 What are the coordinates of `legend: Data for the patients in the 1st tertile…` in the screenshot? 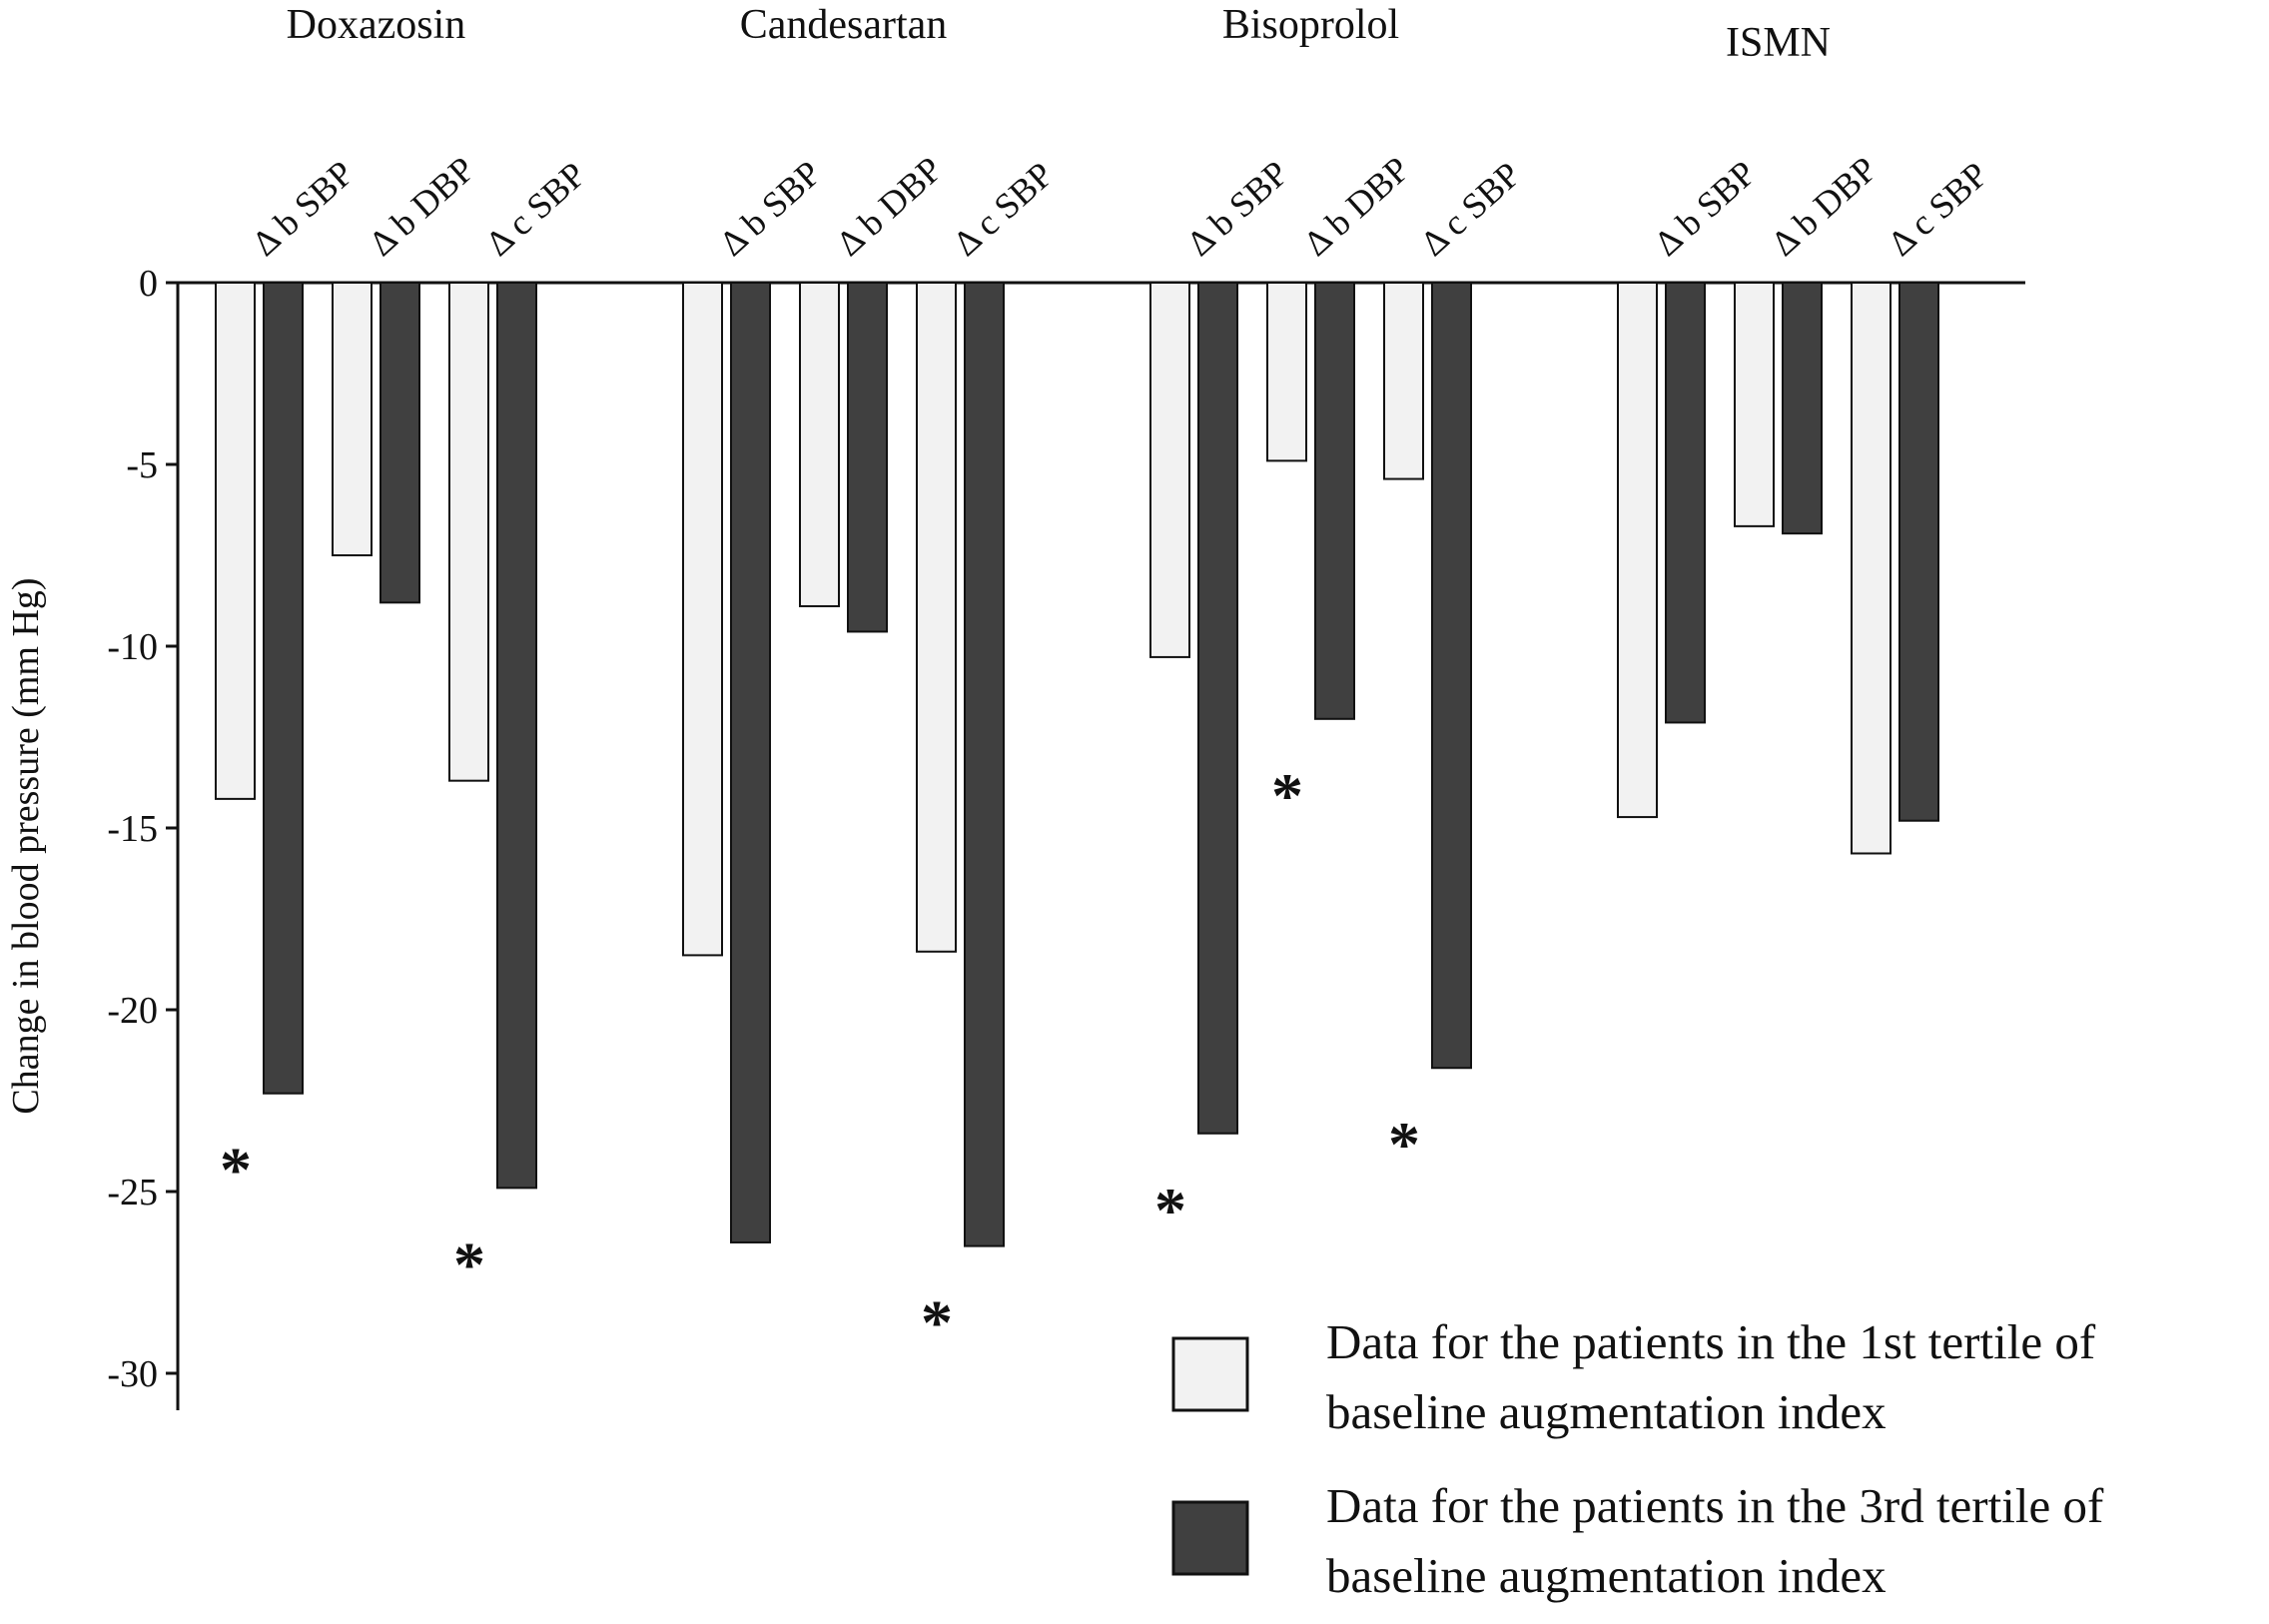 It's located at (1637, 1459).